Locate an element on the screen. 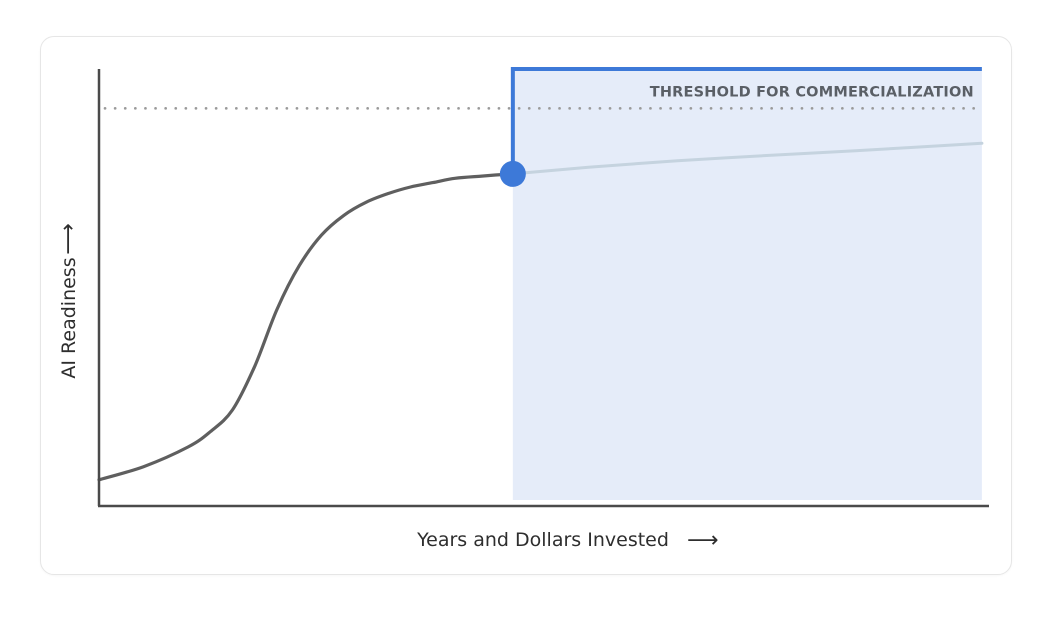 The image size is (1058, 621). threshold-layer: THRESHOLD FOR COMMERCIALIZATION is located at coordinates (543, 97).